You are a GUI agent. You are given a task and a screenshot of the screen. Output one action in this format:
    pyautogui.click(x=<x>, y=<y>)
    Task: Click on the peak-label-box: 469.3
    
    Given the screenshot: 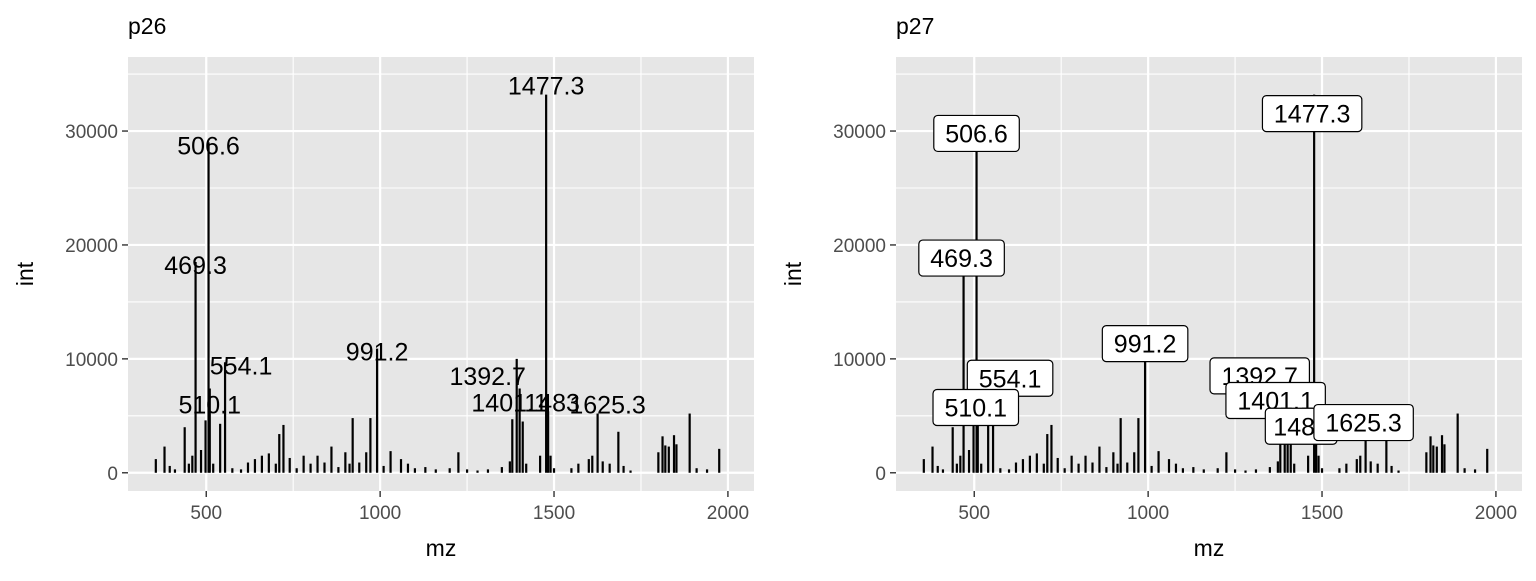 What is the action you would take?
    pyautogui.click(x=961, y=258)
    